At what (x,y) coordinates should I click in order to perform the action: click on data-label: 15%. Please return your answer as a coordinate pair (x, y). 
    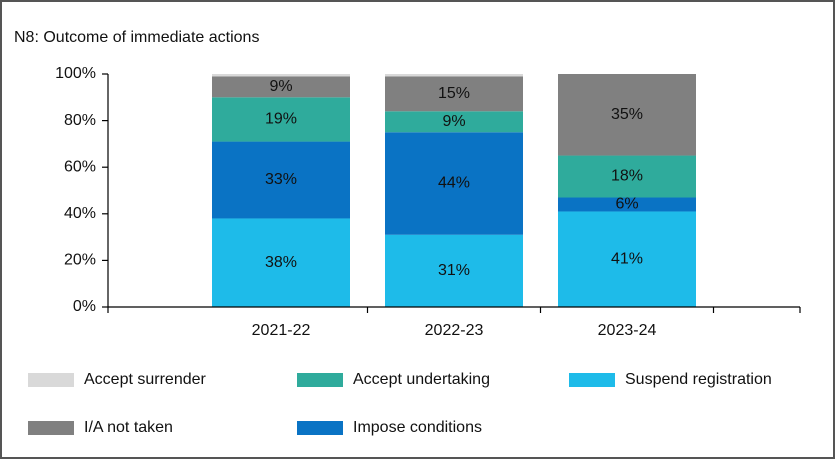
    Looking at the image, I should click on (454, 93).